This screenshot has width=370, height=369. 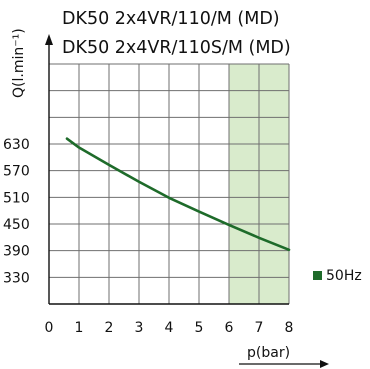 I want to click on y-tick-label: 510, so click(x=16, y=198).